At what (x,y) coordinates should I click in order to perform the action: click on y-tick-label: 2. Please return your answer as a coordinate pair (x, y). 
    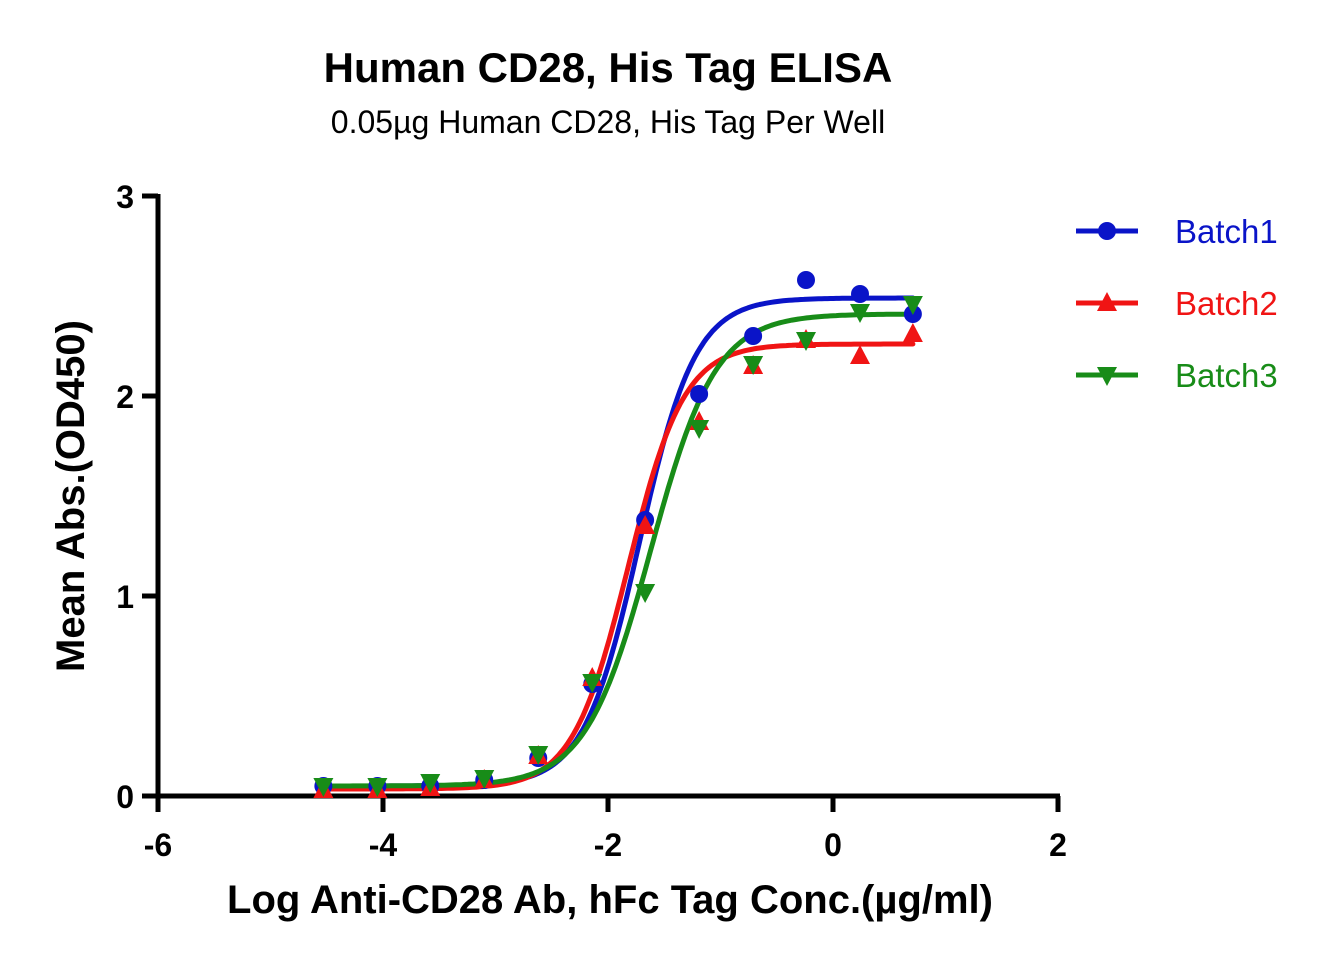
    Looking at the image, I should click on (125, 397).